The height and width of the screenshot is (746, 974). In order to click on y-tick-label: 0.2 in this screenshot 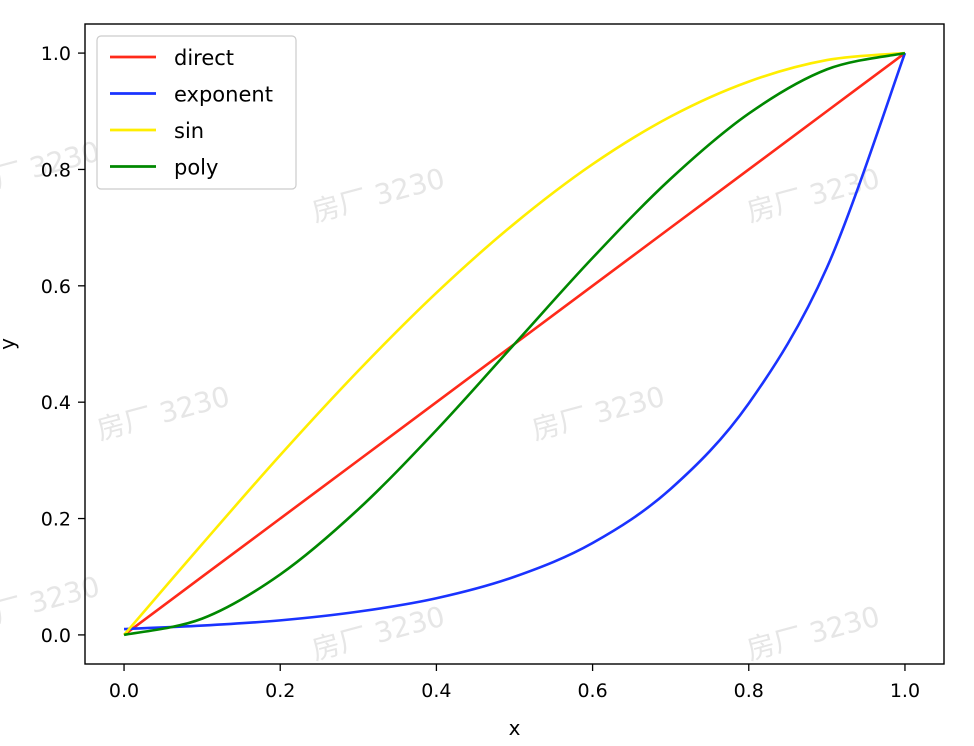, I will do `click(56, 520)`.